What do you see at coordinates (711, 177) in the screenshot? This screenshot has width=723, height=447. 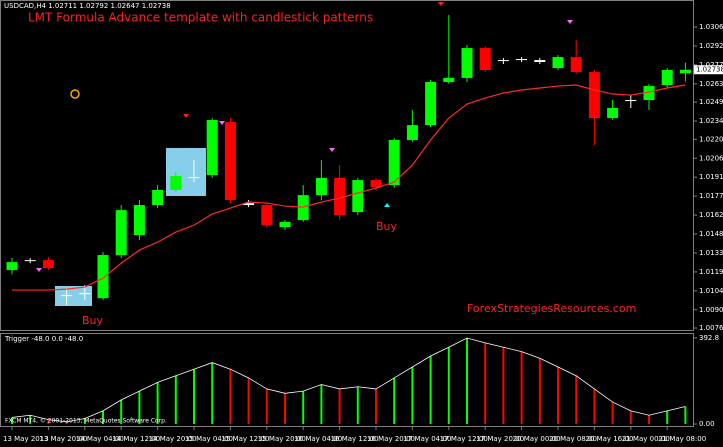 I see `y-tick-label: 1.01915` at bounding box center [711, 177].